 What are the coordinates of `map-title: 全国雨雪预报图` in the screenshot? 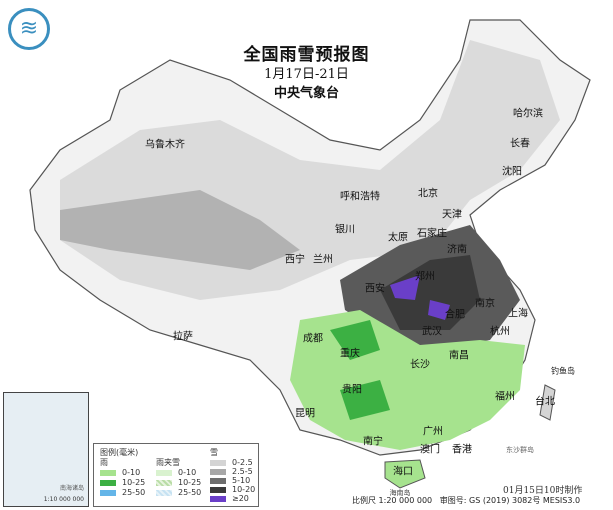 It's located at (306, 55).